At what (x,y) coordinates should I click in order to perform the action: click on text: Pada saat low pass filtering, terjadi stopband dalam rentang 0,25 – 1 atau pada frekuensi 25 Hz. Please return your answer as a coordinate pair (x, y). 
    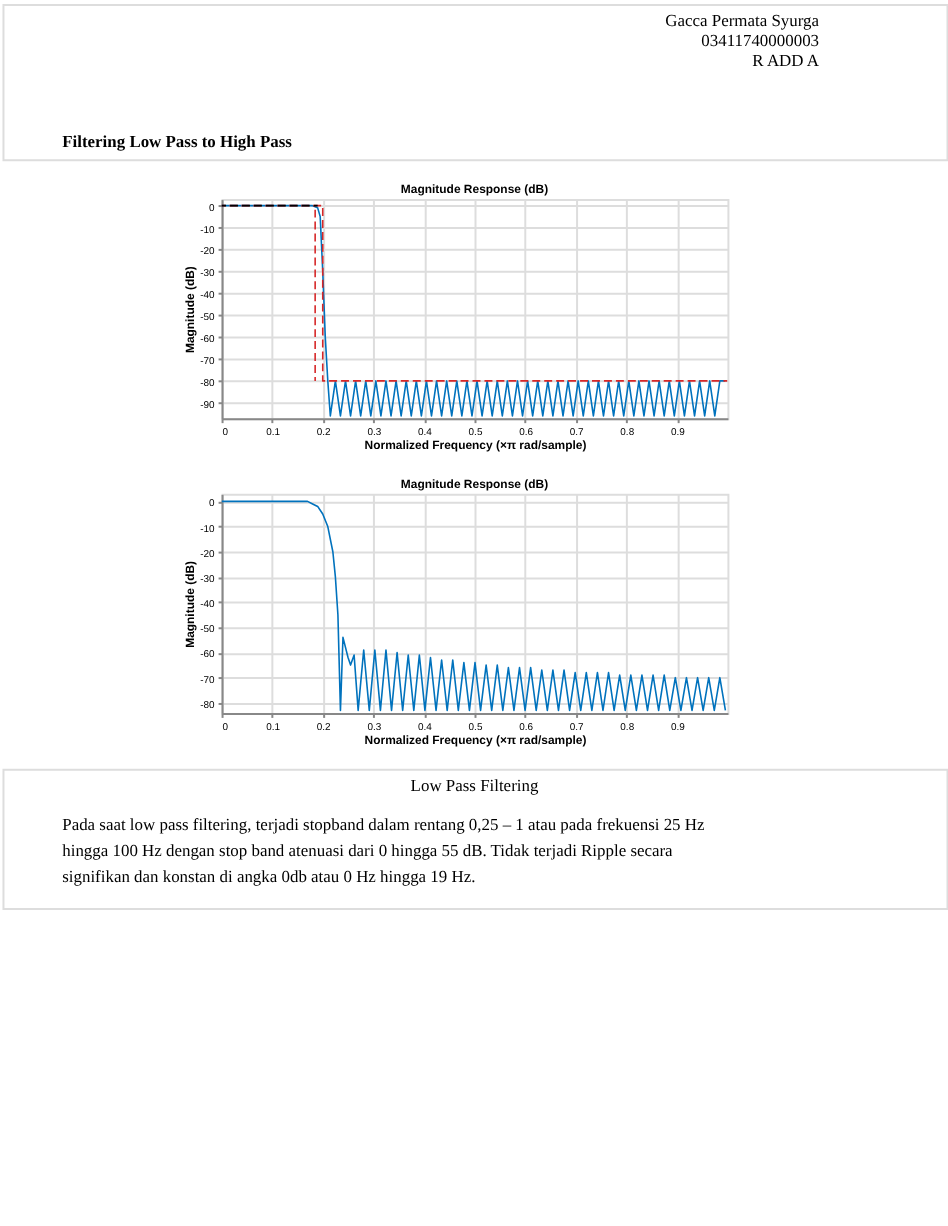
    Looking at the image, I should click on (383, 824).